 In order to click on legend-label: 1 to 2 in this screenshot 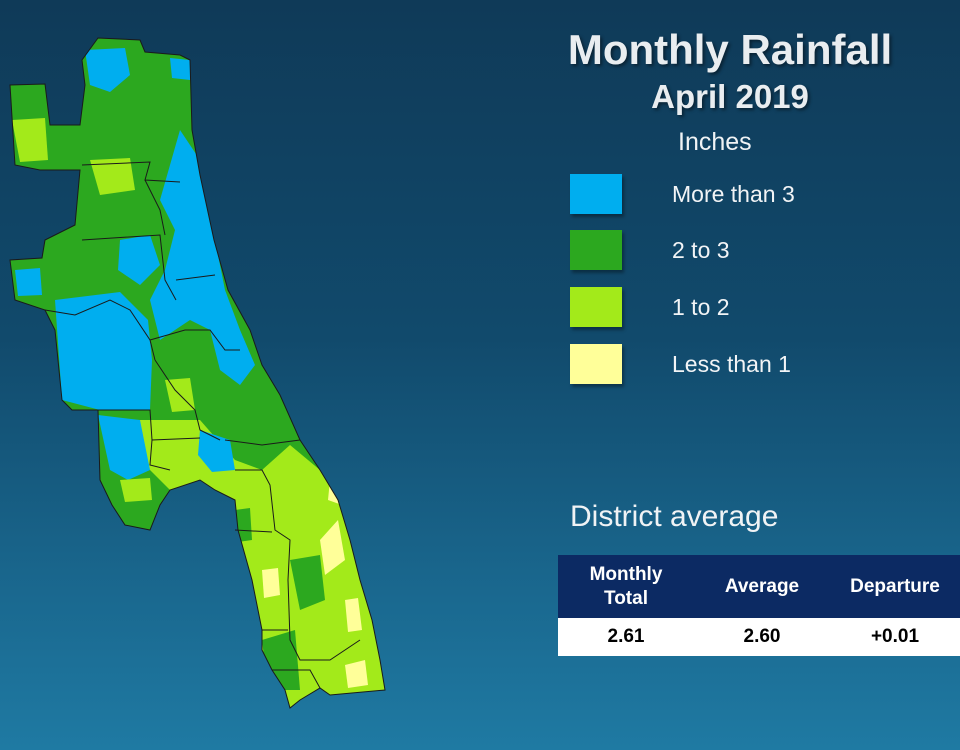, I will do `click(701, 307)`.